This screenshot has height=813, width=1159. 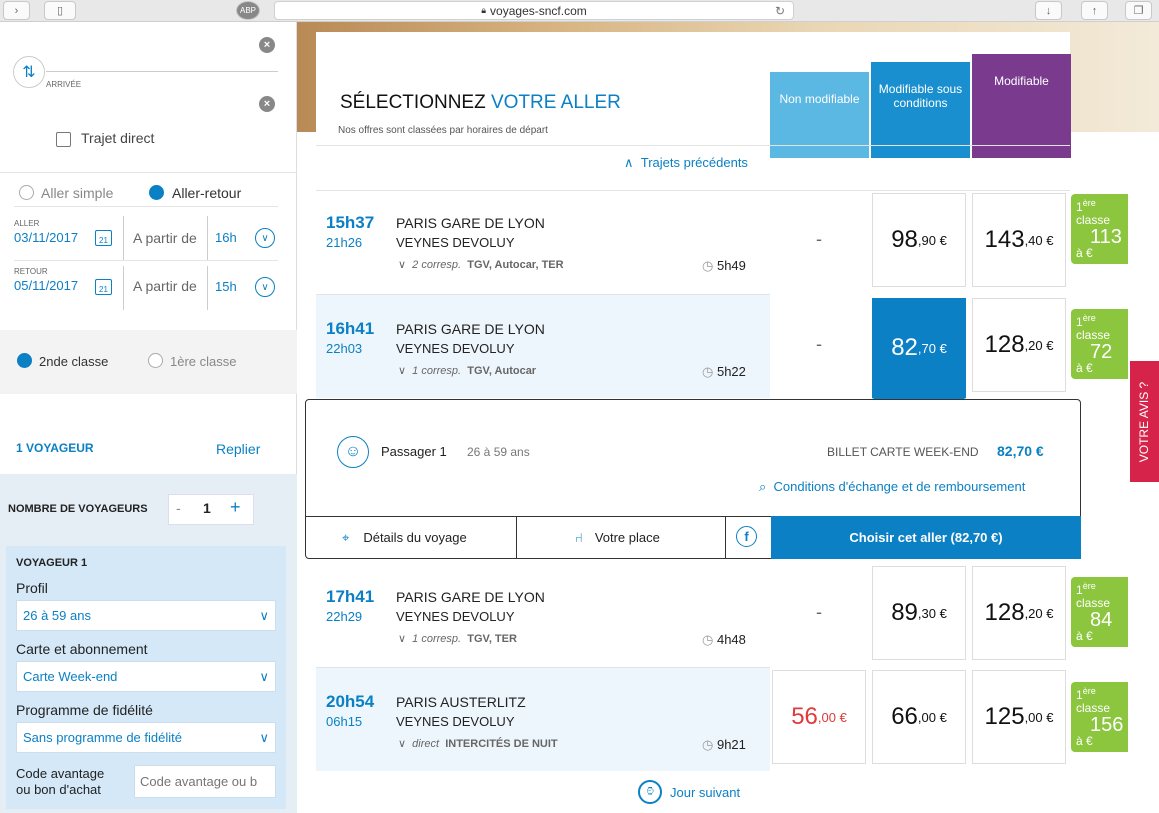 What do you see at coordinates (203, 361) in the screenshot?
I see `class1-label: 1ère classe` at bounding box center [203, 361].